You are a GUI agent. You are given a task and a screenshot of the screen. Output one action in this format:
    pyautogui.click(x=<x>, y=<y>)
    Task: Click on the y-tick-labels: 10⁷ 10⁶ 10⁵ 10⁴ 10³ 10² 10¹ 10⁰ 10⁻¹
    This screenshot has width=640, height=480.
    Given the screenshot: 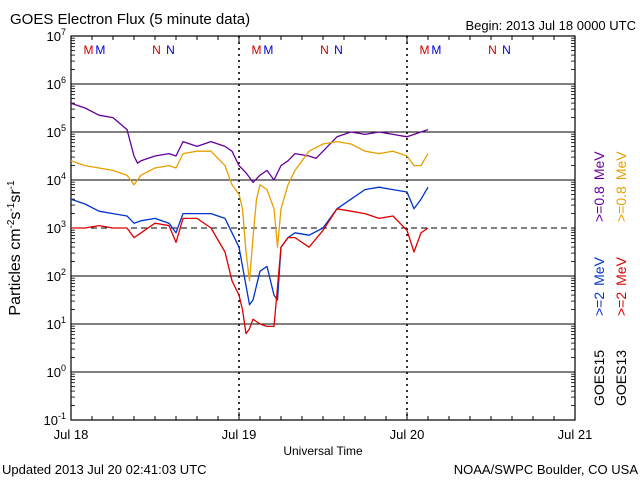 What is the action you would take?
    pyautogui.click(x=55, y=227)
    